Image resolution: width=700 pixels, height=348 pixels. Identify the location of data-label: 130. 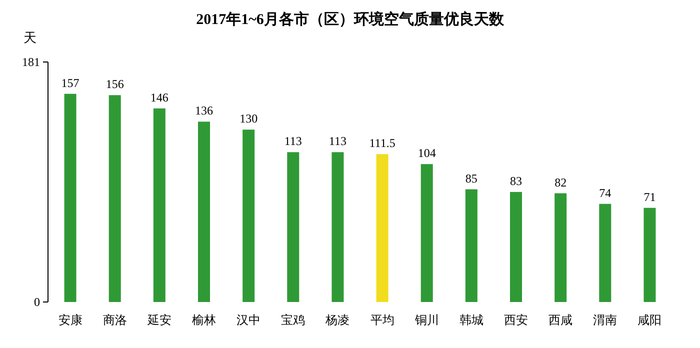
(249, 119).